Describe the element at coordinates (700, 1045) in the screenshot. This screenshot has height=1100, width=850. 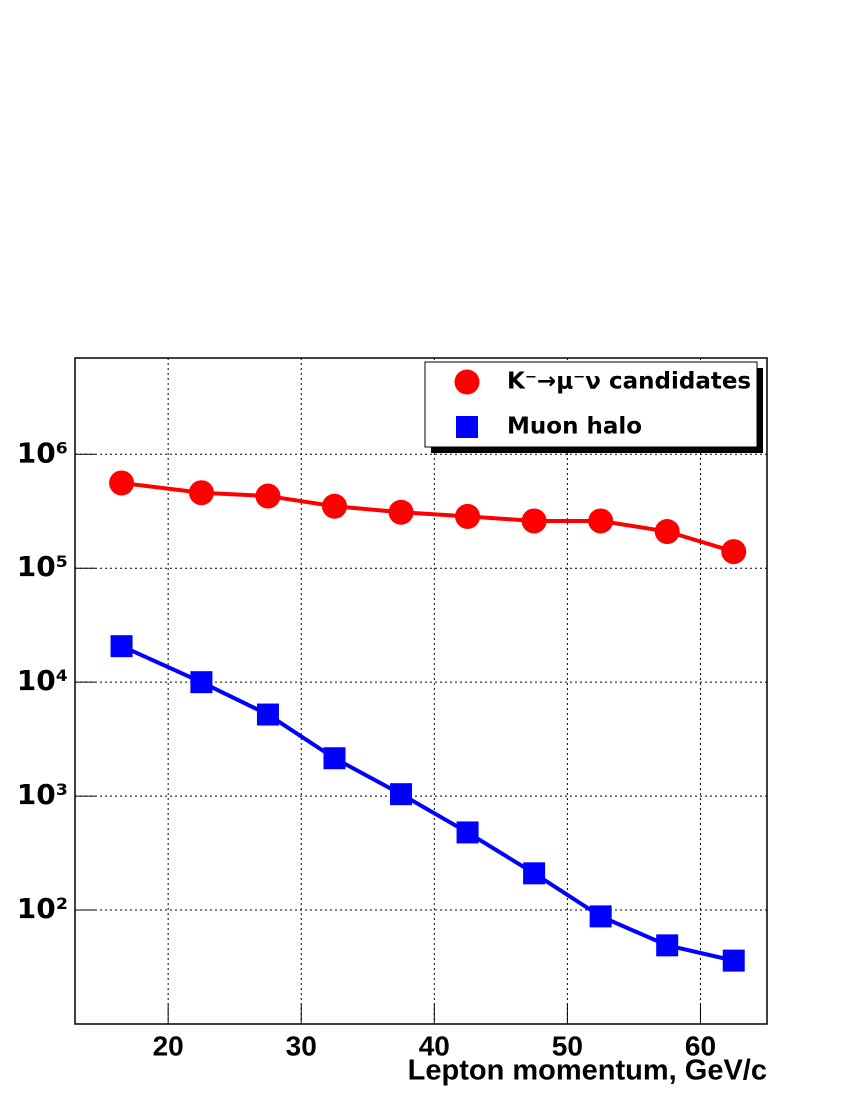
I see `x-tick-label: 60` at that location.